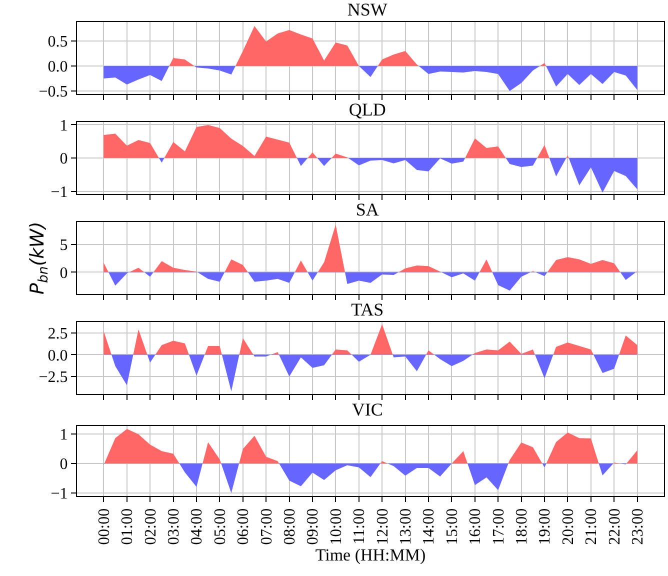 The height and width of the screenshot is (576, 668). What do you see at coordinates (367, 10) in the screenshot?
I see `chart-title: NSW` at bounding box center [367, 10].